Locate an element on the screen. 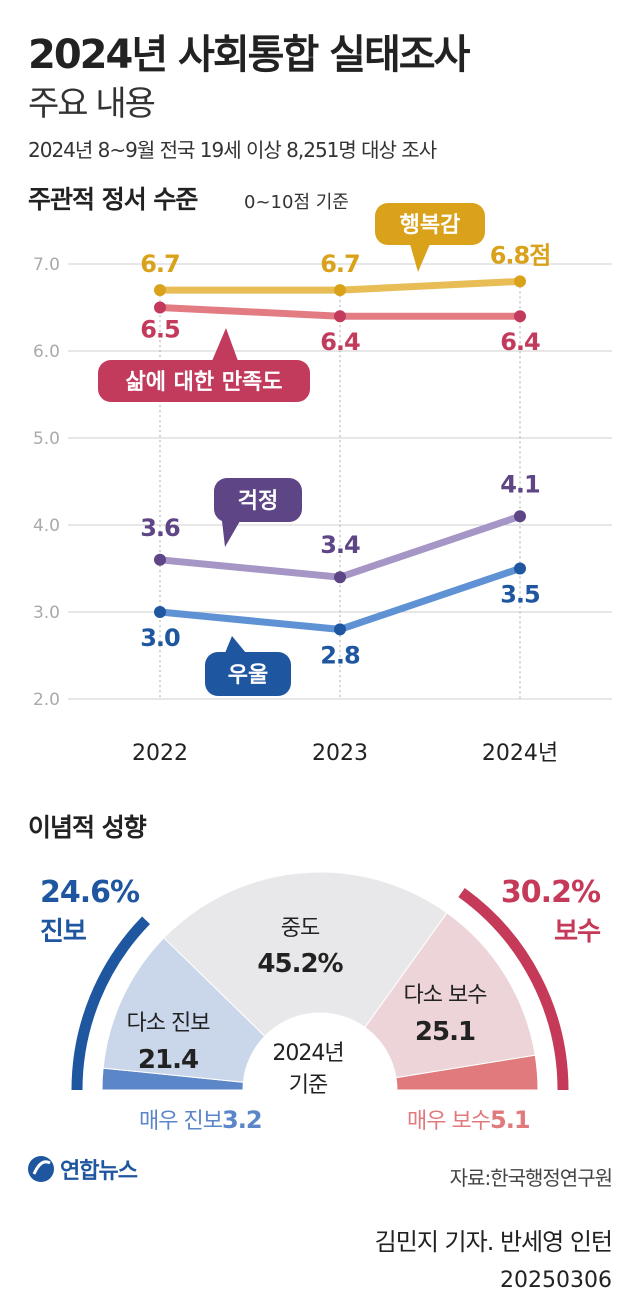 The image size is (640, 1313). x-tick-label: 2022 is located at coordinates (160, 753).